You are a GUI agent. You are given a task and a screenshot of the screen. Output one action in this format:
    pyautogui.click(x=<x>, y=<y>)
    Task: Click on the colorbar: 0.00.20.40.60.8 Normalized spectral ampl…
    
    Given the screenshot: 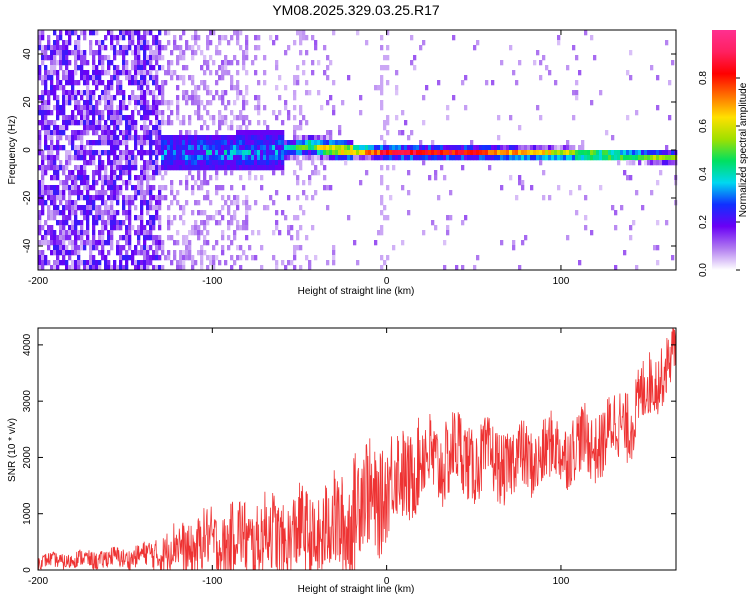 What is the action you would take?
    pyautogui.click(x=723, y=153)
    